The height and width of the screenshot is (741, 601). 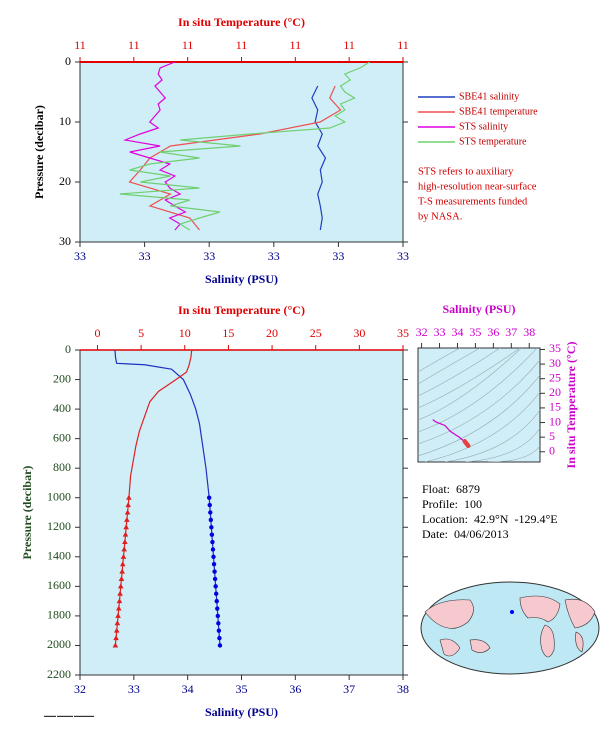 What do you see at coordinates (62, 467) in the screenshot?
I see `y-tick-label: 800` at bounding box center [62, 467].